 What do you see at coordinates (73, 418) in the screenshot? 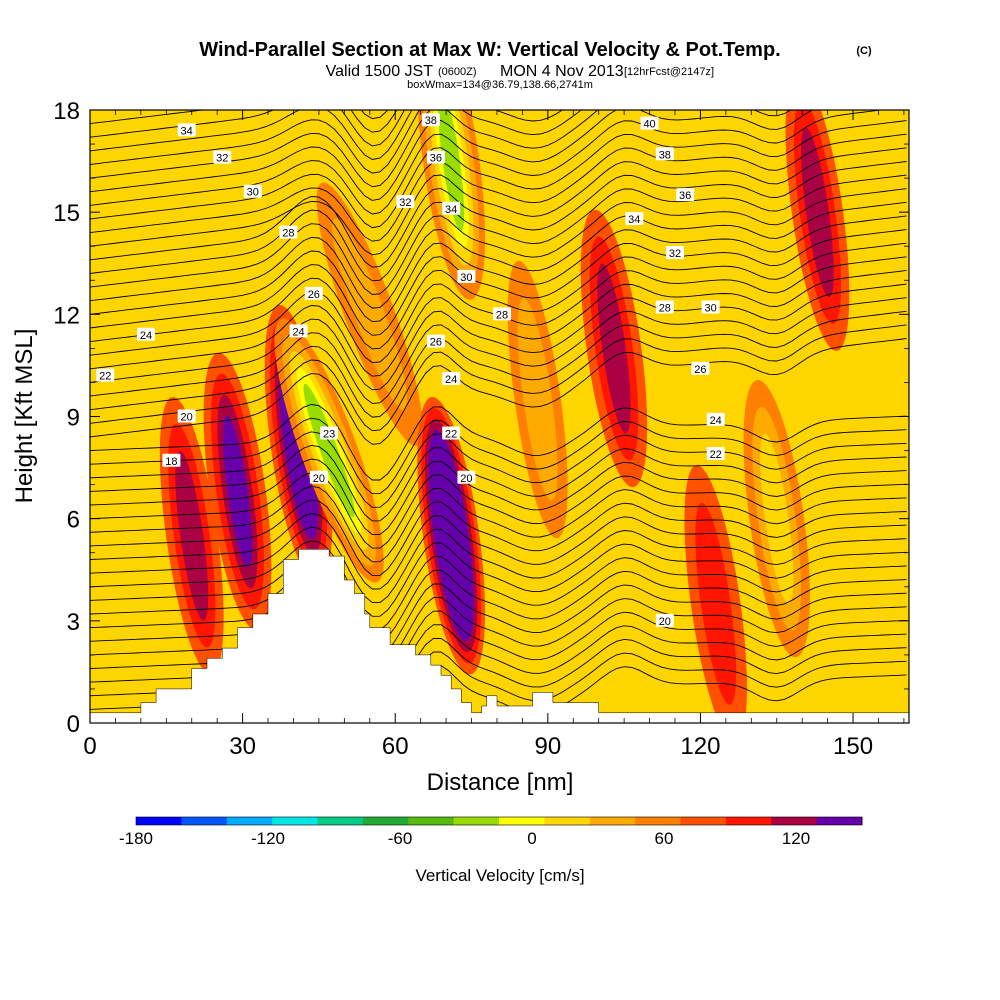
I see `y-tick-label: 9` at bounding box center [73, 418].